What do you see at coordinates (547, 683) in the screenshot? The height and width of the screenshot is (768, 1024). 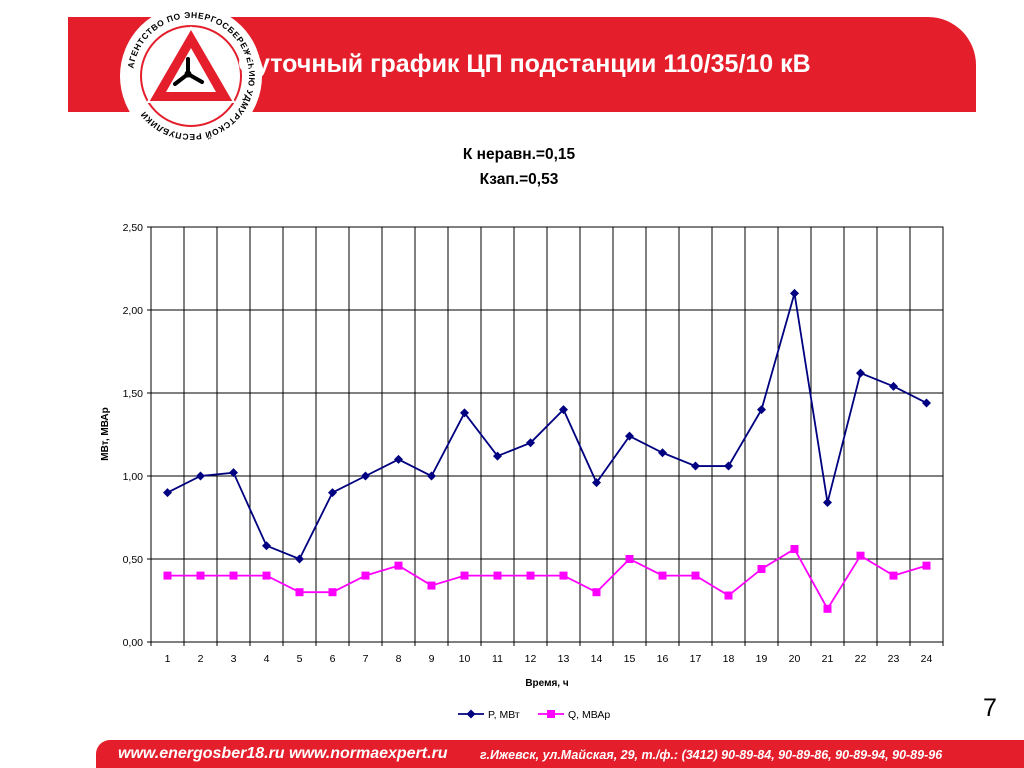 I see `x-axis-label: Время, ч` at bounding box center [547, 683].